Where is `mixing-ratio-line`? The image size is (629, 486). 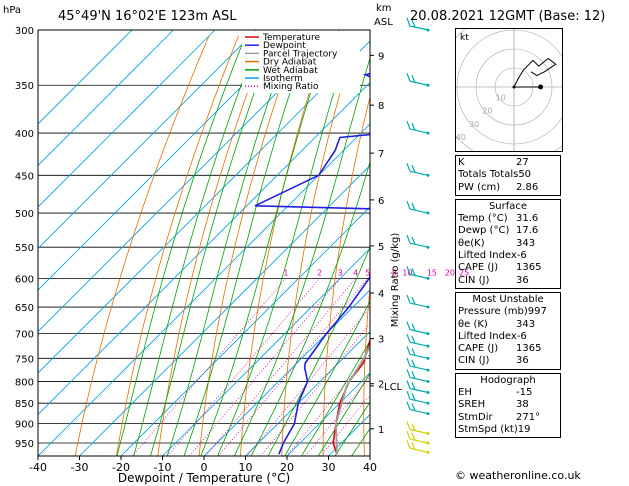 mixing-ratio-line is located at coordinates (209, 367).